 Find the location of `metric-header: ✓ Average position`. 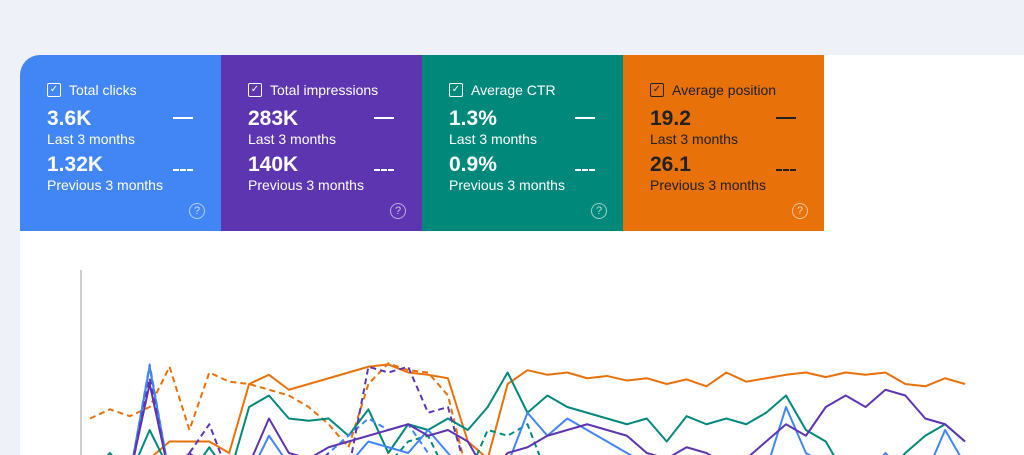

metric-header: ✓ Average position is located at coordinates (737, 90).